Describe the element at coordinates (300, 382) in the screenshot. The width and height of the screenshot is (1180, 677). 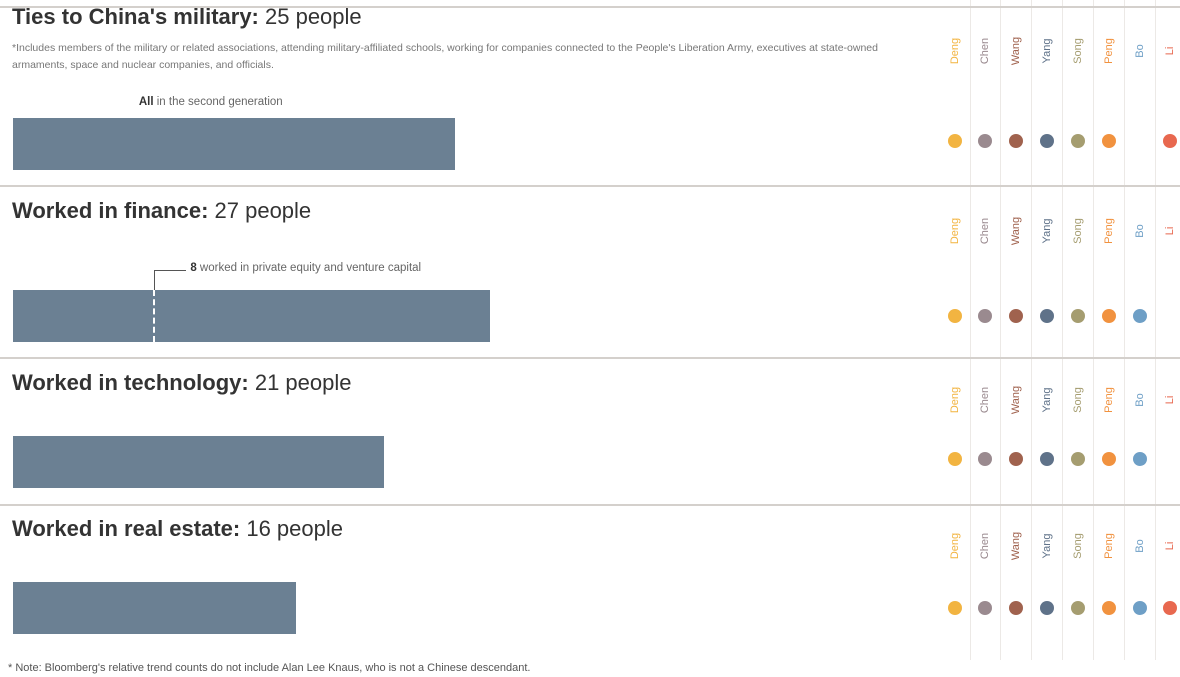
I see `section-title-count: 21 people` at that location.